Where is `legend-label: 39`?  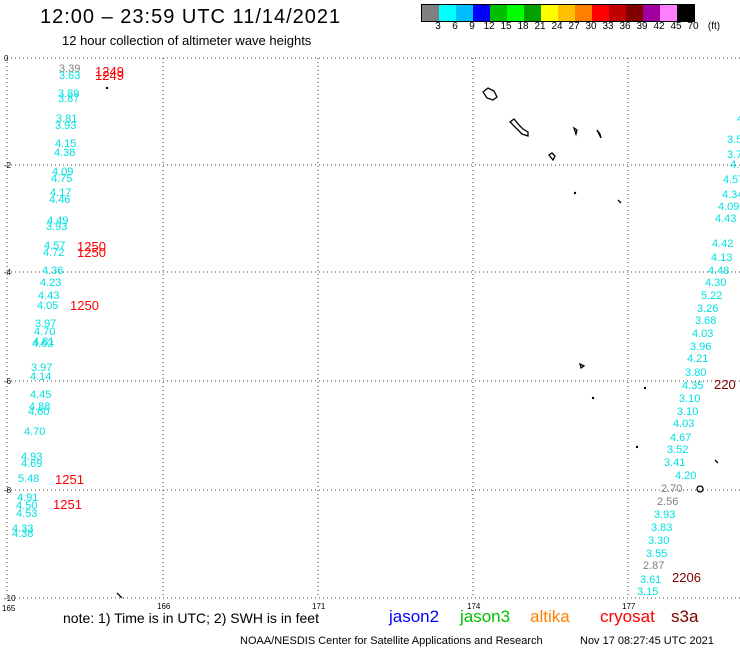 legend-label: 39 is located at coordinates (642, 26).